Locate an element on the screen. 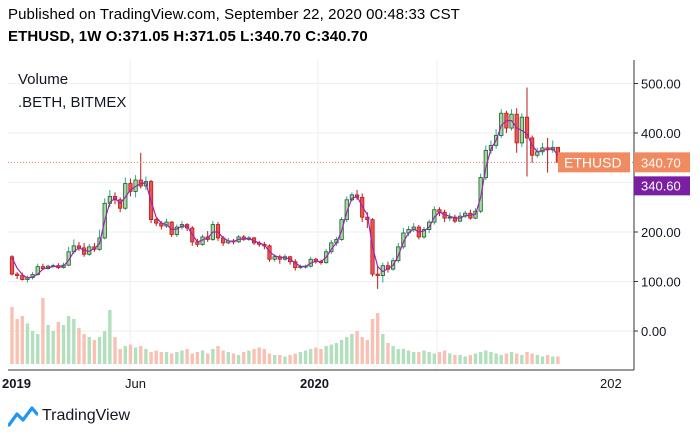 This screenshot has width=700, height=447. symbol-tag-label: ETHUSD is located at coordinates (593, 162).